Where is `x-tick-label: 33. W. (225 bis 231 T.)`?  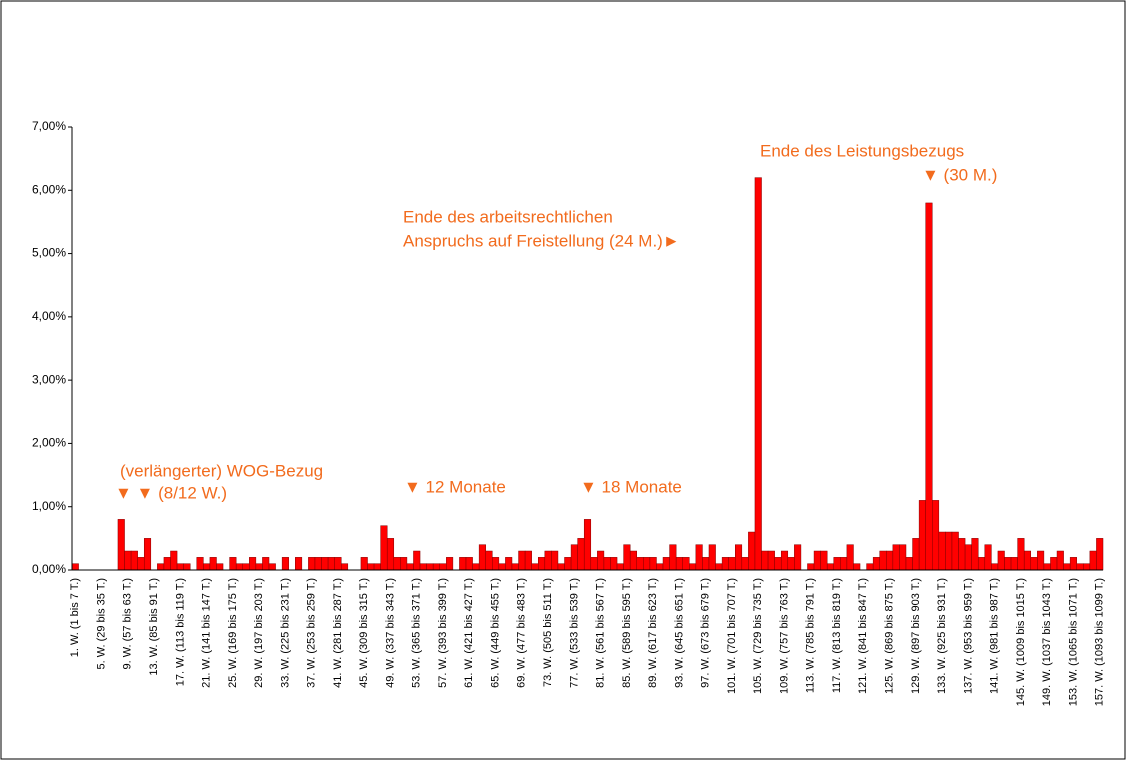
x-tick-label: 33. W. (225 bis 231 T.) is located at coordinates (285, 633).